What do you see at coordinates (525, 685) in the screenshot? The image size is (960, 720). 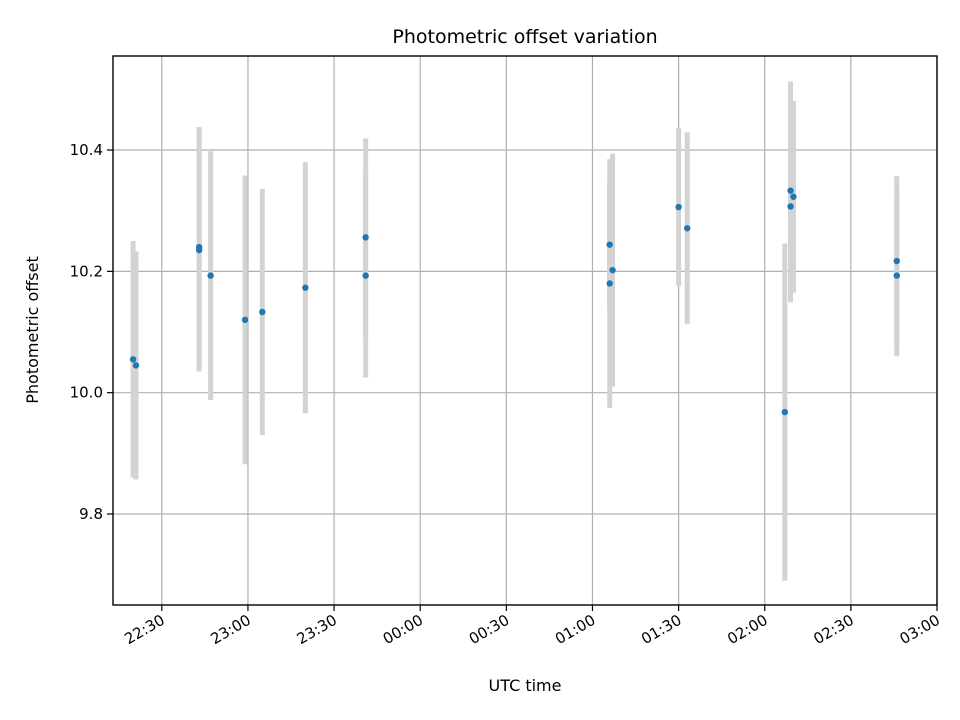 I see `x-axis-label: UTC time` at bounding box center [525, 685].